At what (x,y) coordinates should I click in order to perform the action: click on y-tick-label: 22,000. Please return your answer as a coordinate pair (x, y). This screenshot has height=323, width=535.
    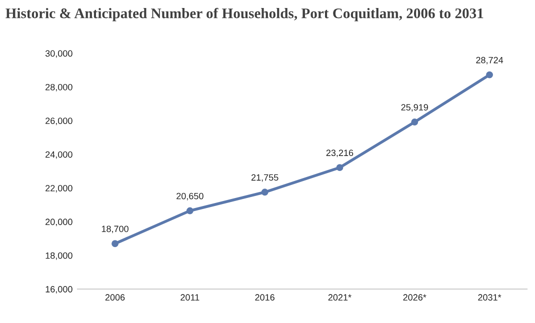
    Looking at the image, I should click on (59, 188).